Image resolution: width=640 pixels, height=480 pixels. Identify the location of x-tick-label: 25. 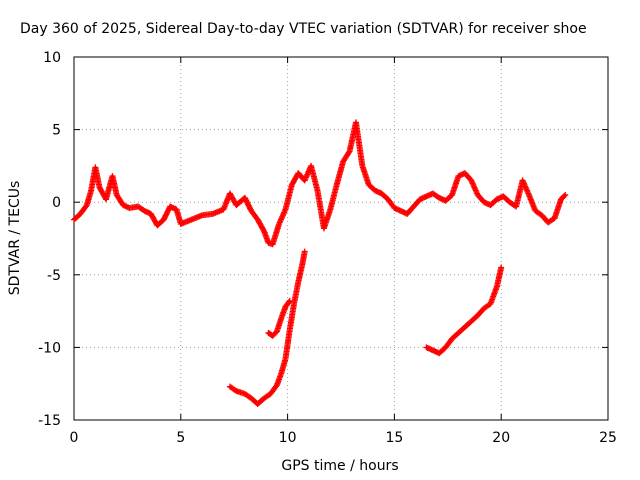
(608, 438).